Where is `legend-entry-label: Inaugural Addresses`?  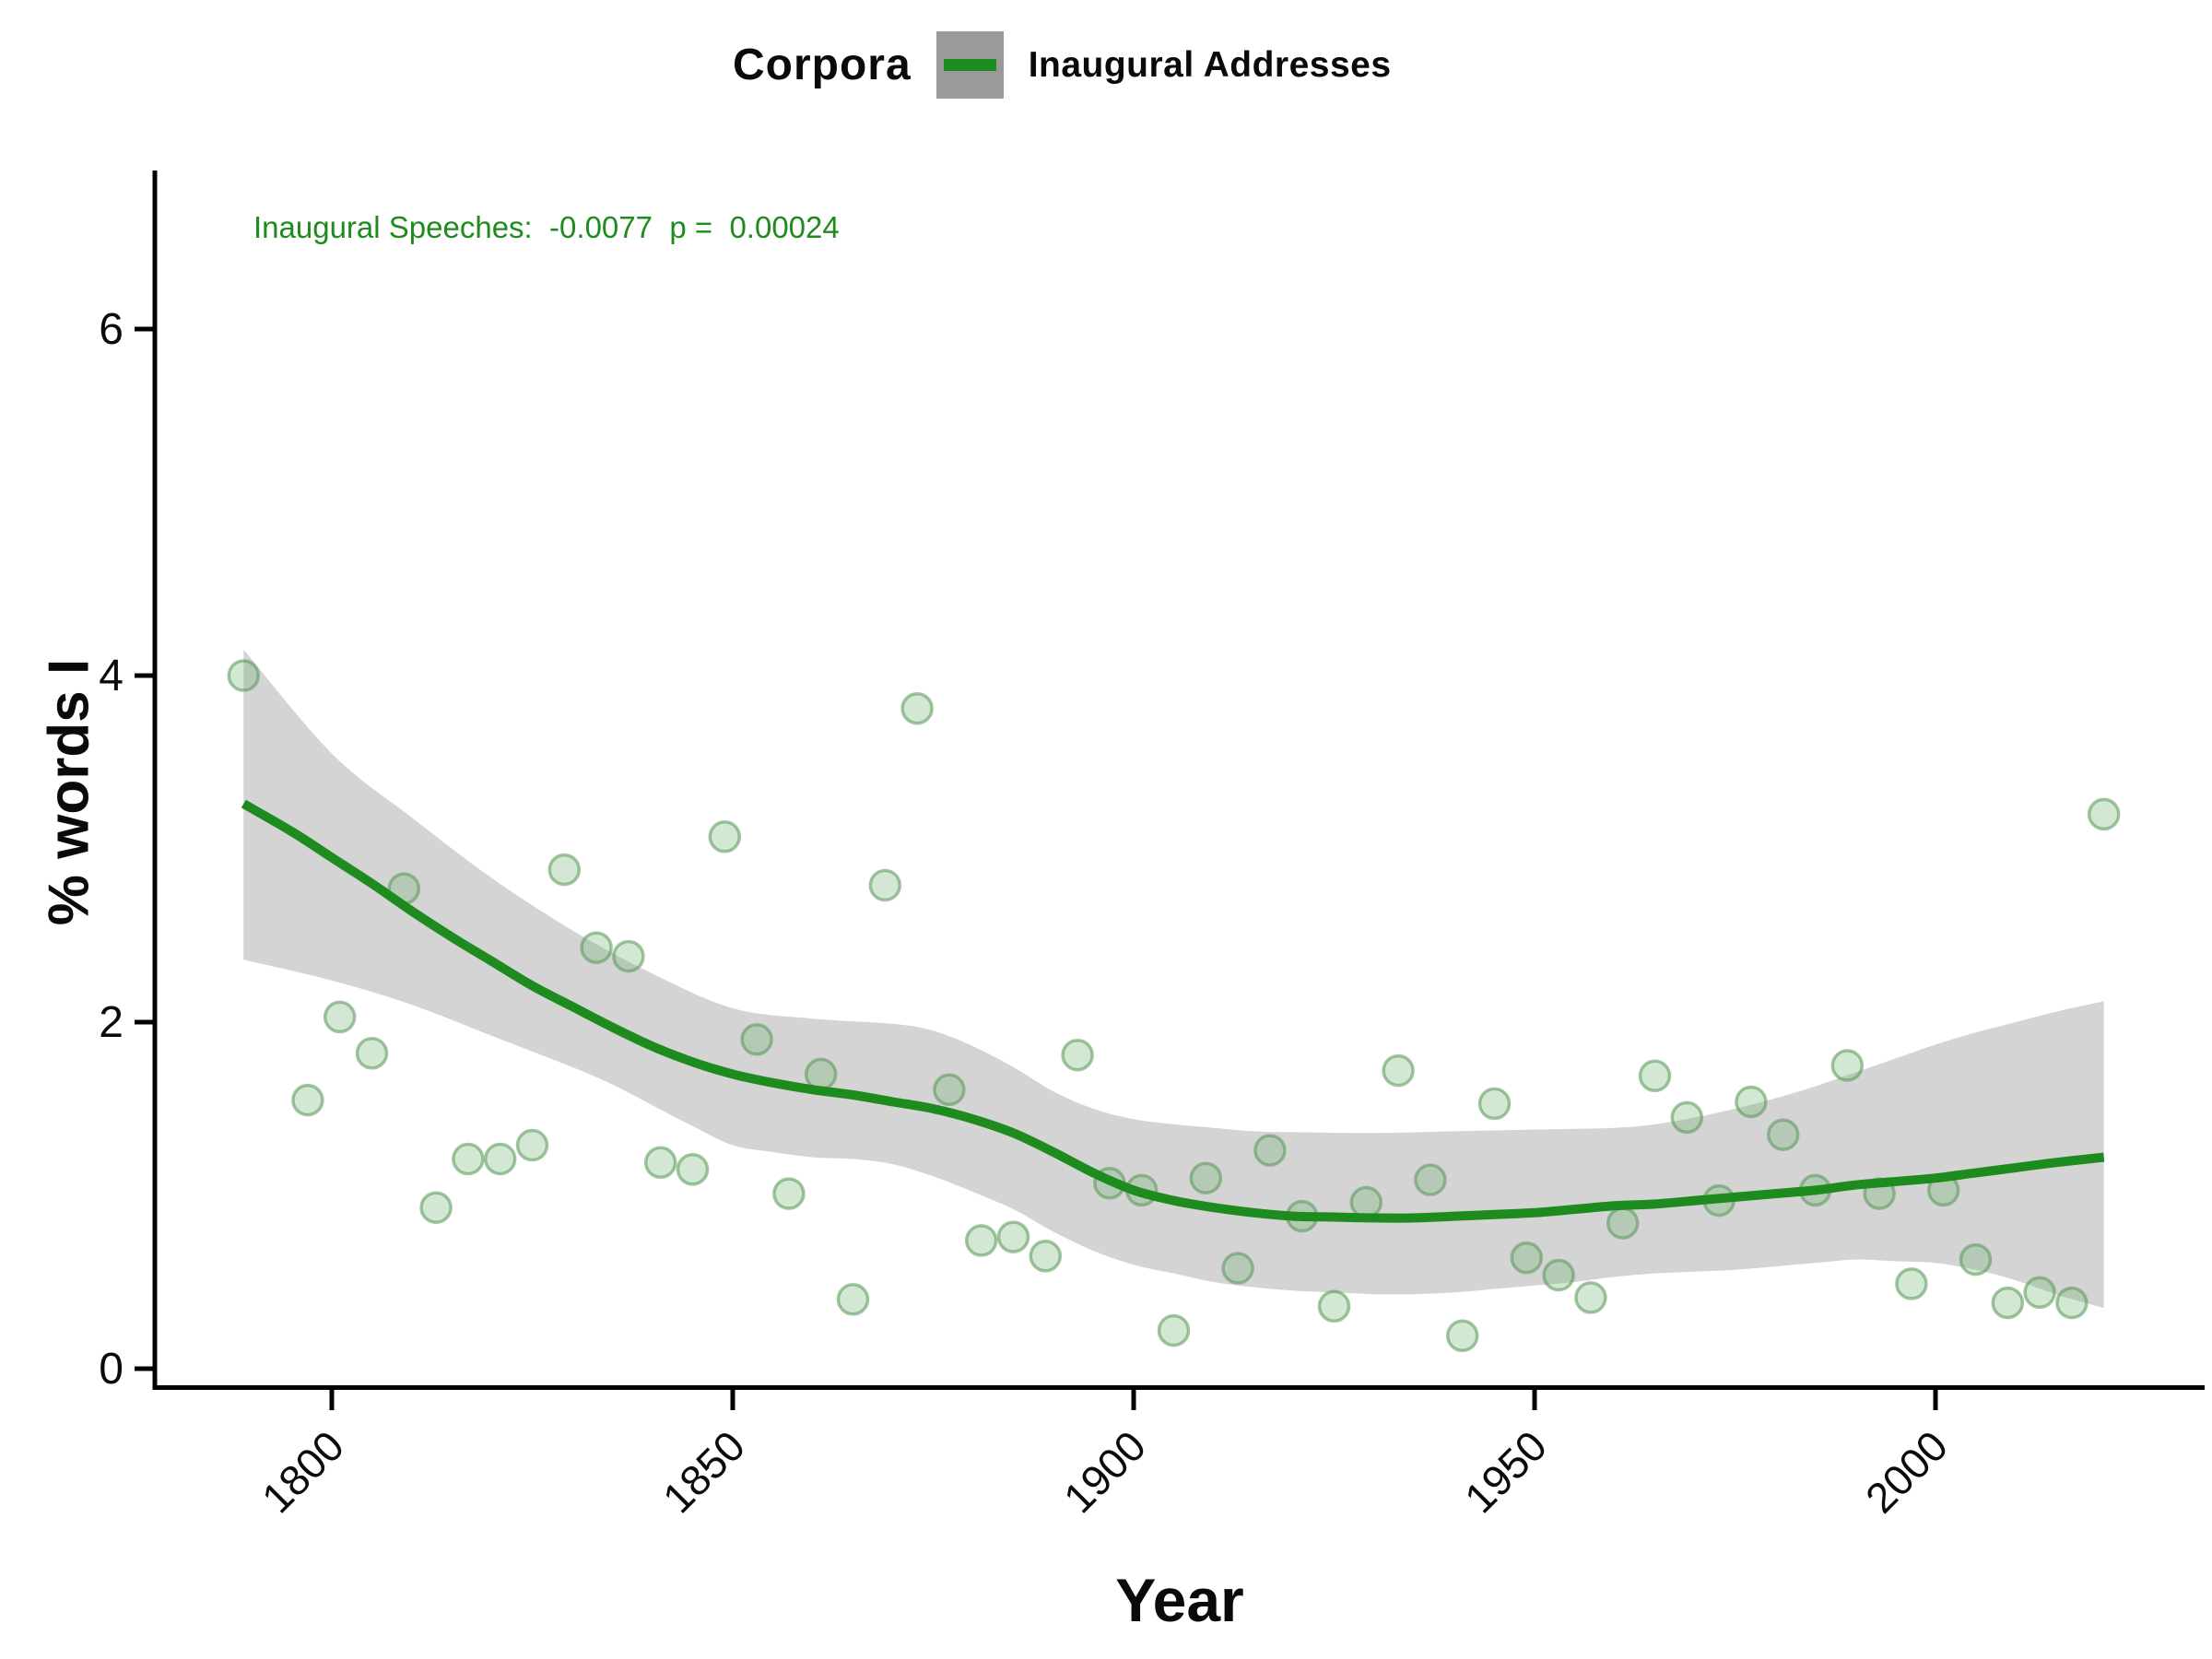 legend-entry-label: Inaugural Addresses is located at coordinates (1210, 64).